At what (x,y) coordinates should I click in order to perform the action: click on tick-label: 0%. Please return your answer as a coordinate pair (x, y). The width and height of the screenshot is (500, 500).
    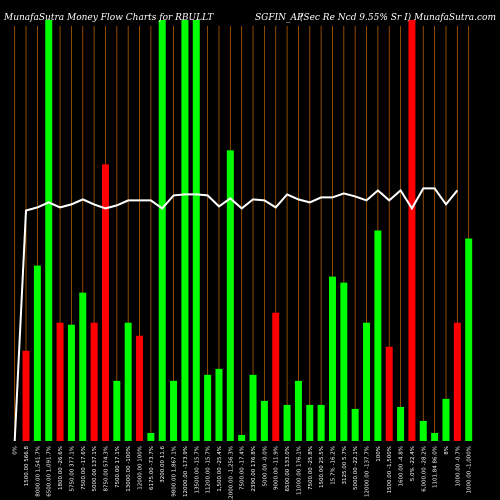
    Looking at the image, I should click on (16, 450).